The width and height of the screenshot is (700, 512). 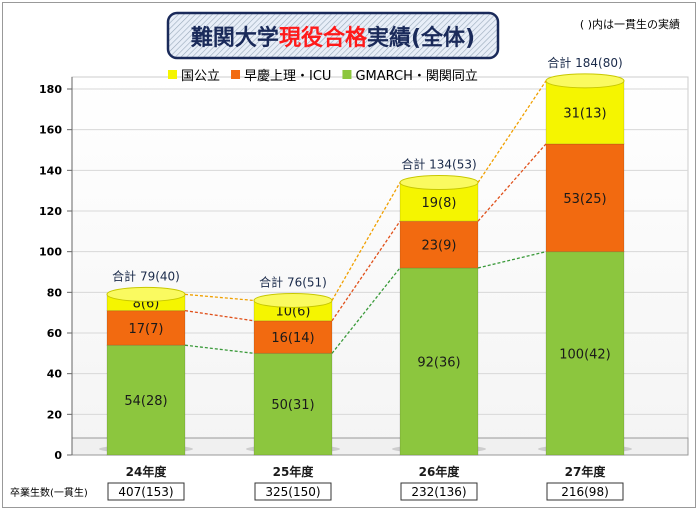 What do you see at coordinates (323, 38) in the screenshot?
I see `title-part: 現役合格` at bounding box center [323, 38].